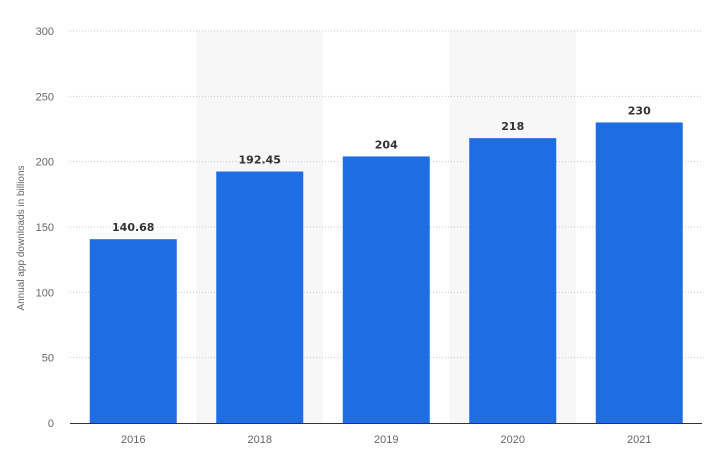  What do you see at coordinates (386, 289) in the screenshot?
I see `bar-2019` at bounding box center [386, 289].